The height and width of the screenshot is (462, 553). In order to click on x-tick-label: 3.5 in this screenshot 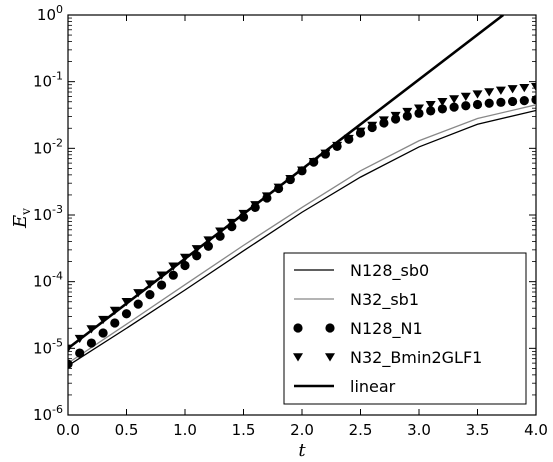, I will do `click(478, 430)`.